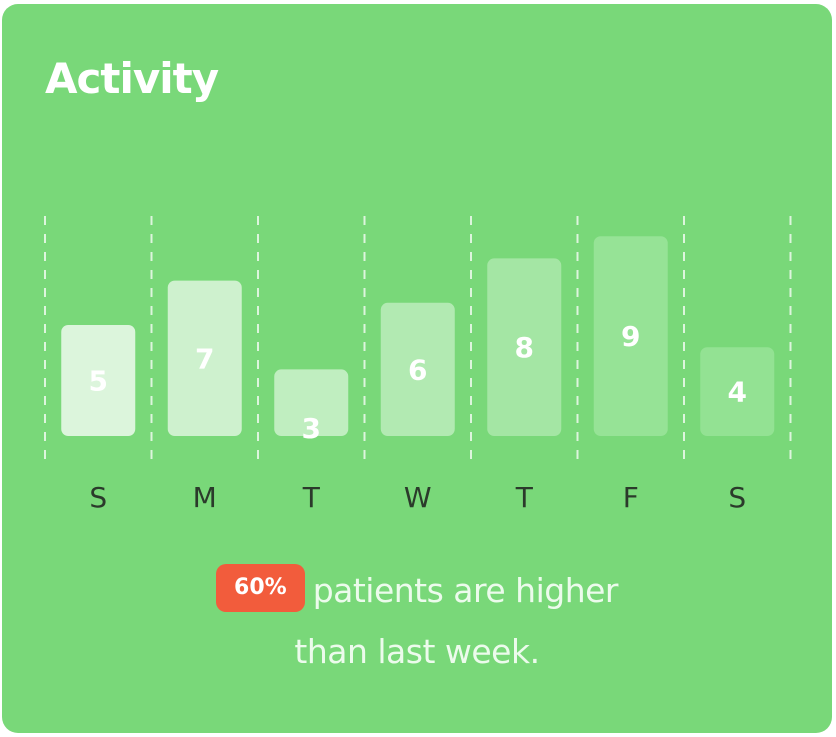  I want to click on percent-badge: 60%, so click(260, 587).